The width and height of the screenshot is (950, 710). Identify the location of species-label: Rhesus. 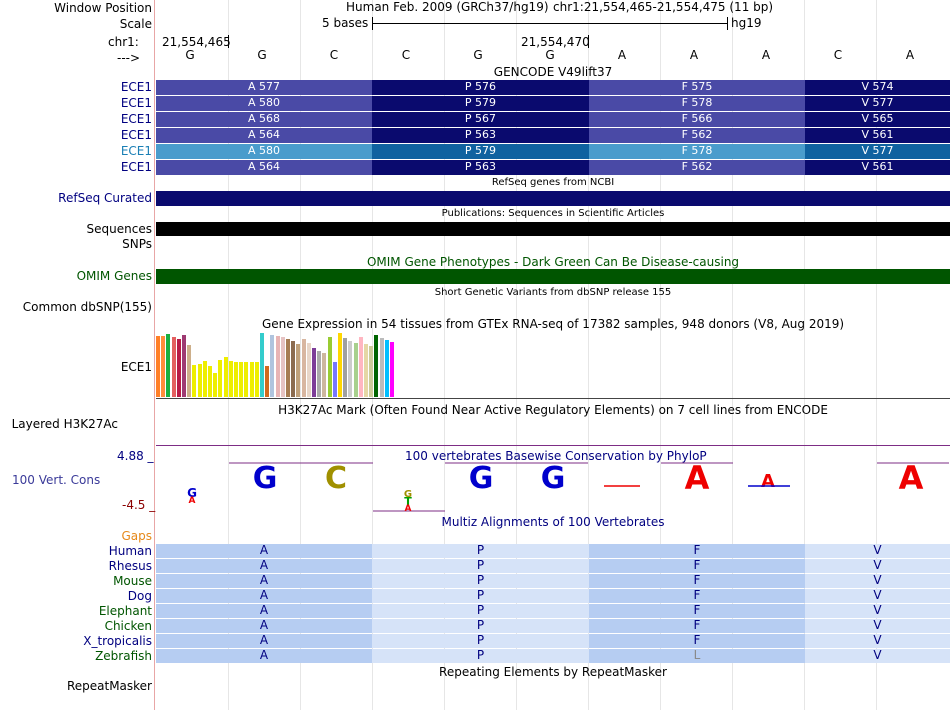
(130, 566).